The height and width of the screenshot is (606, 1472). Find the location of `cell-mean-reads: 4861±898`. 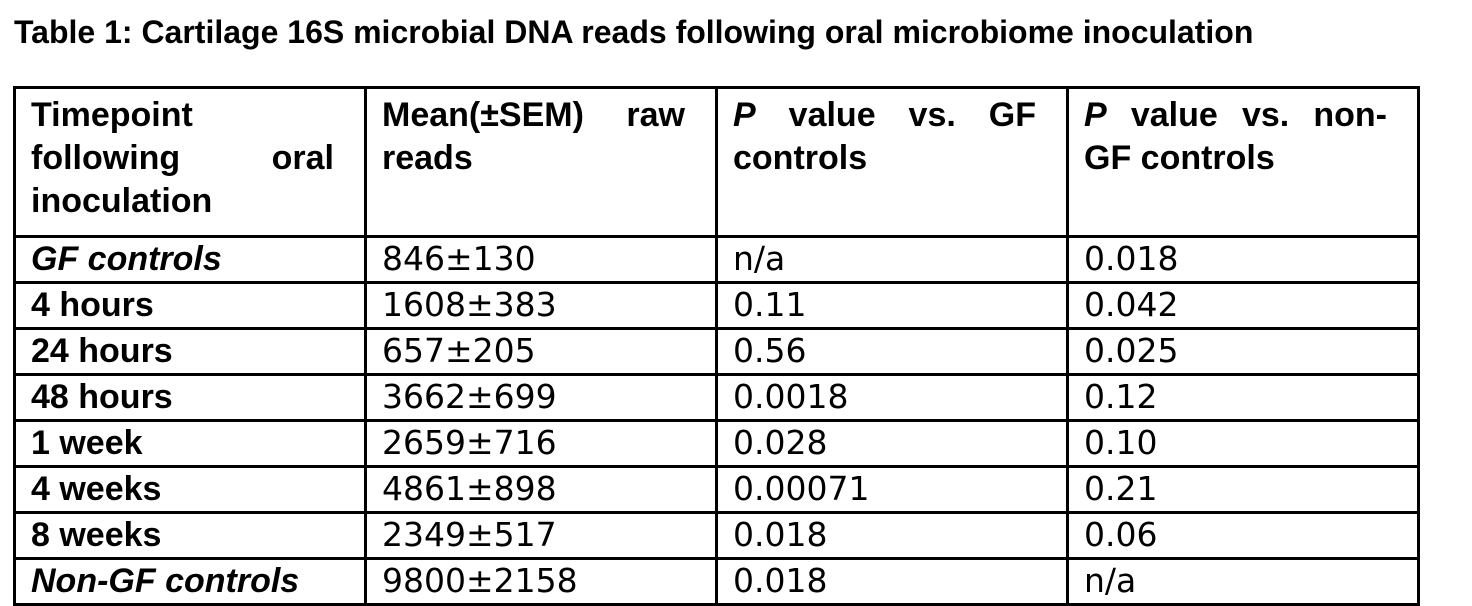

cell-mean-reads: 4861±898 is located at coordinates (541, 489).